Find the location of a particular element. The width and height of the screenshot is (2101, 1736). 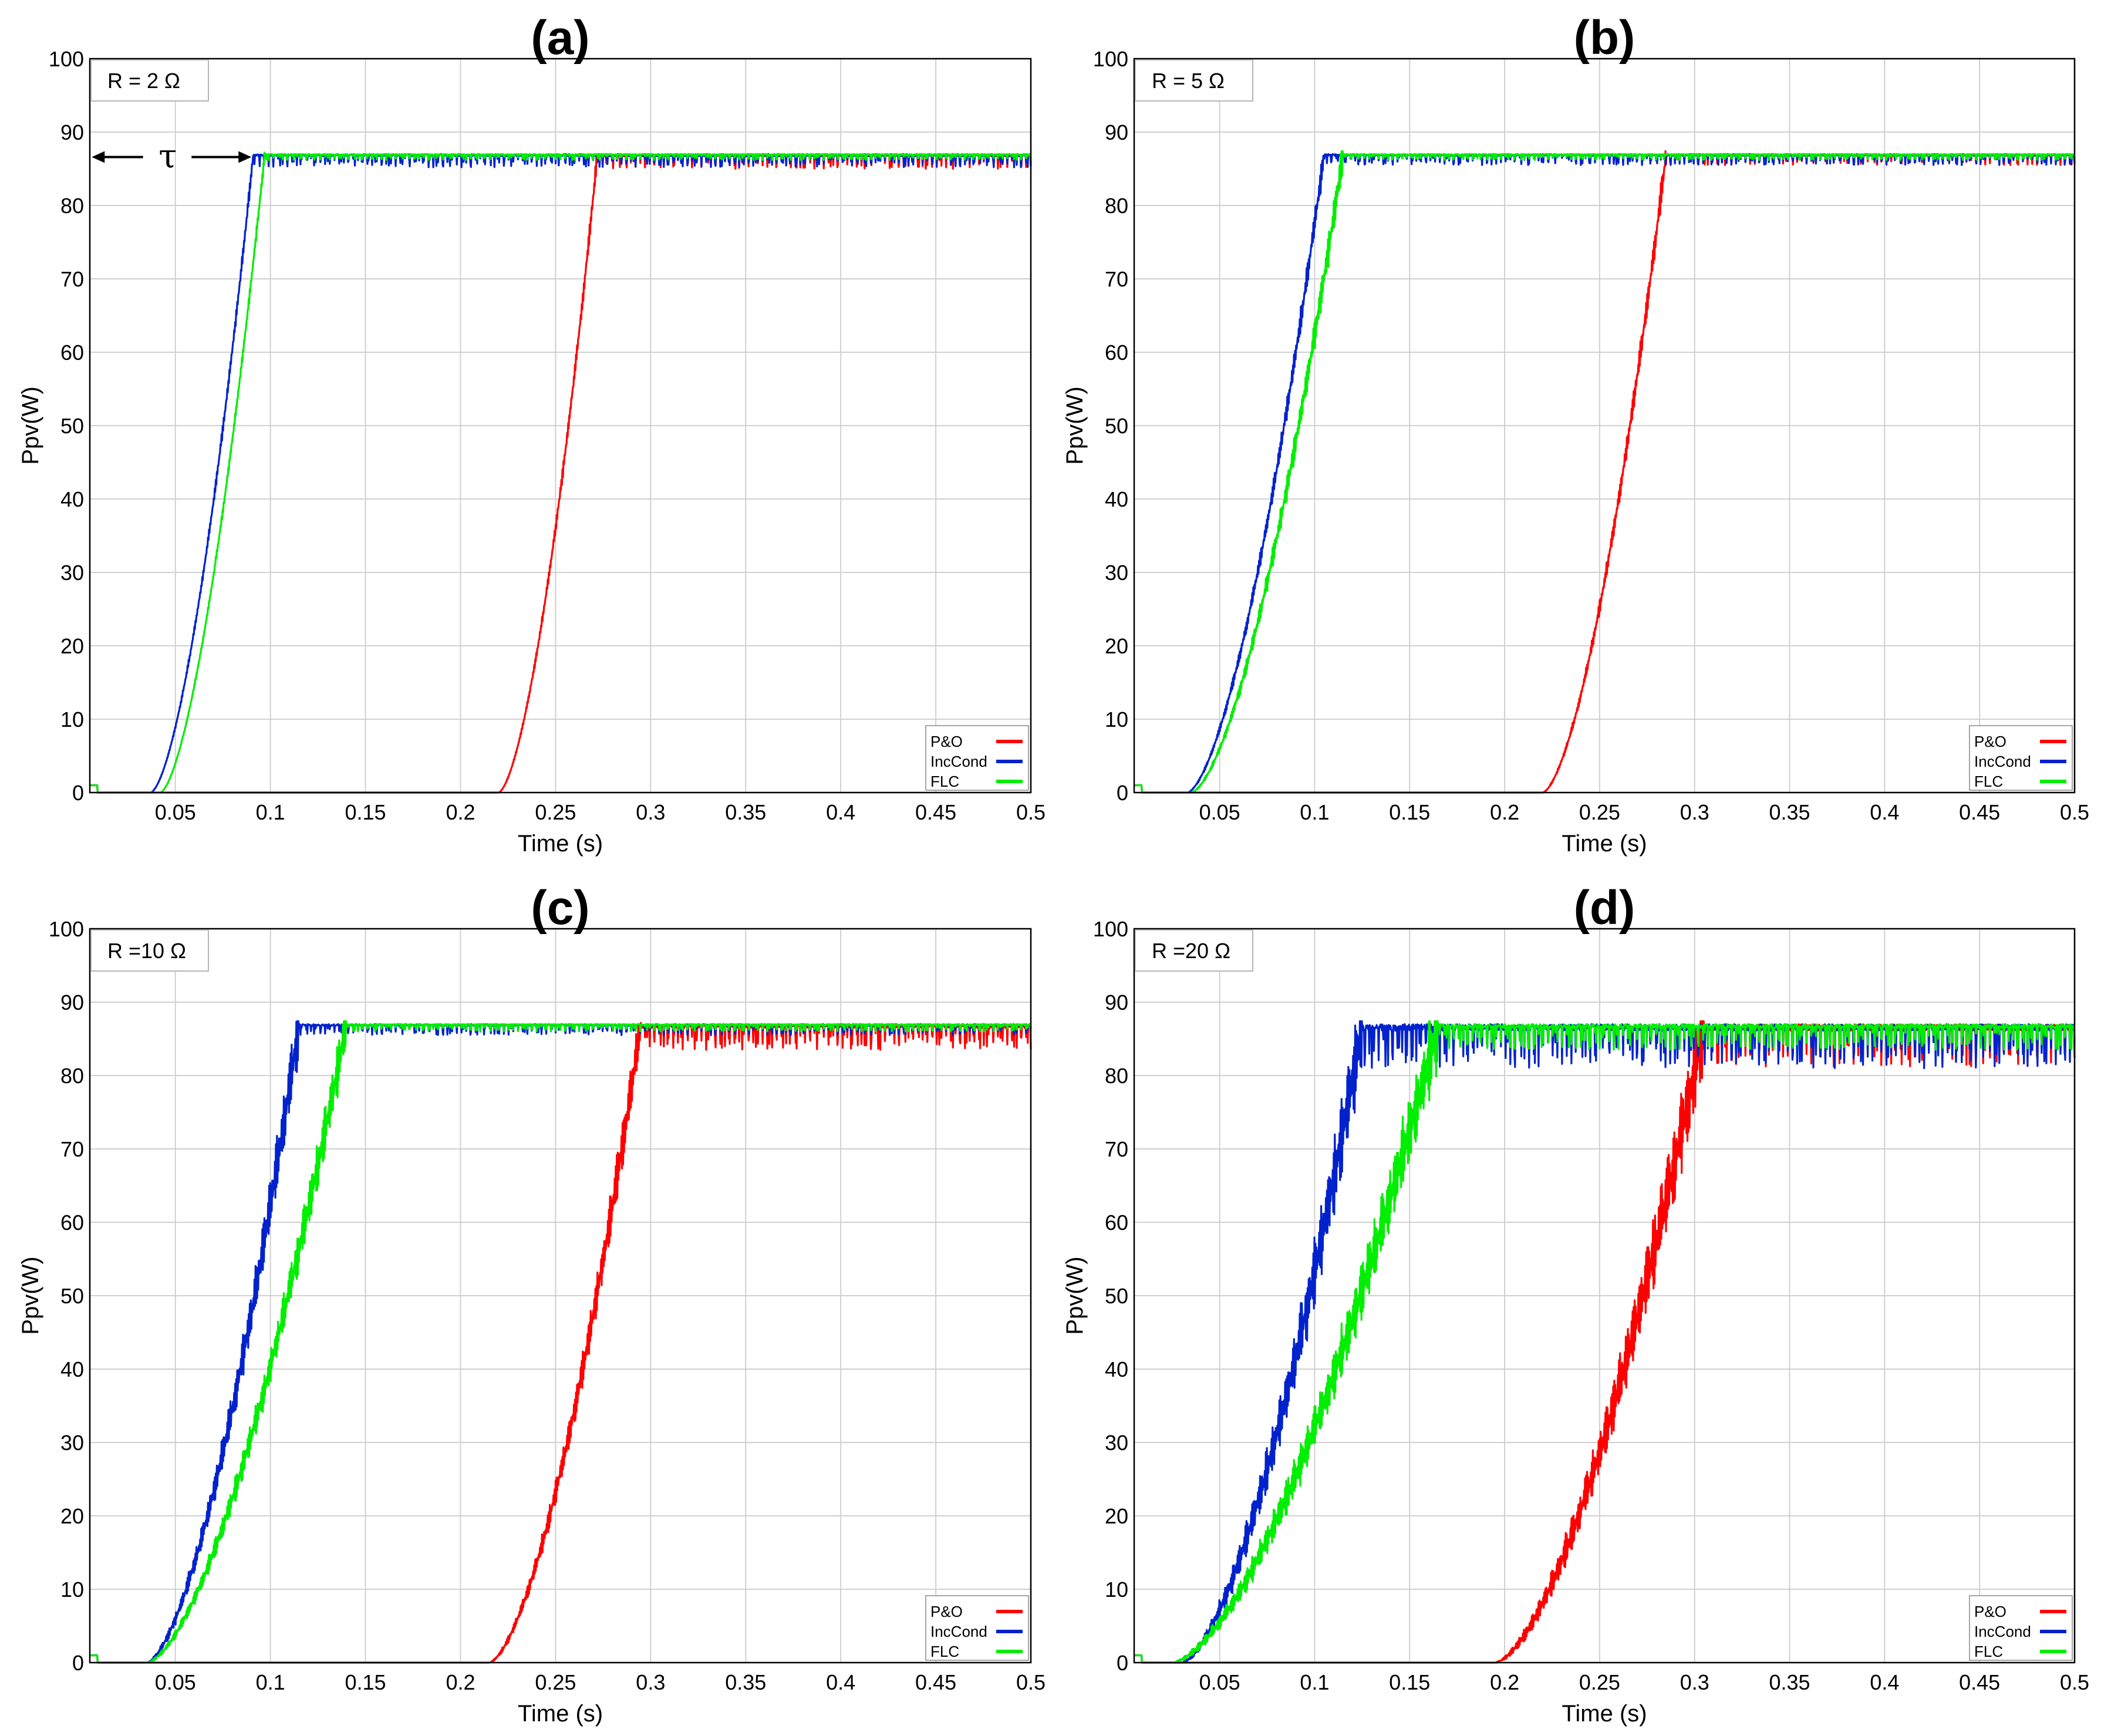

panel-label: (d) is located at coordinates (1604, 908).